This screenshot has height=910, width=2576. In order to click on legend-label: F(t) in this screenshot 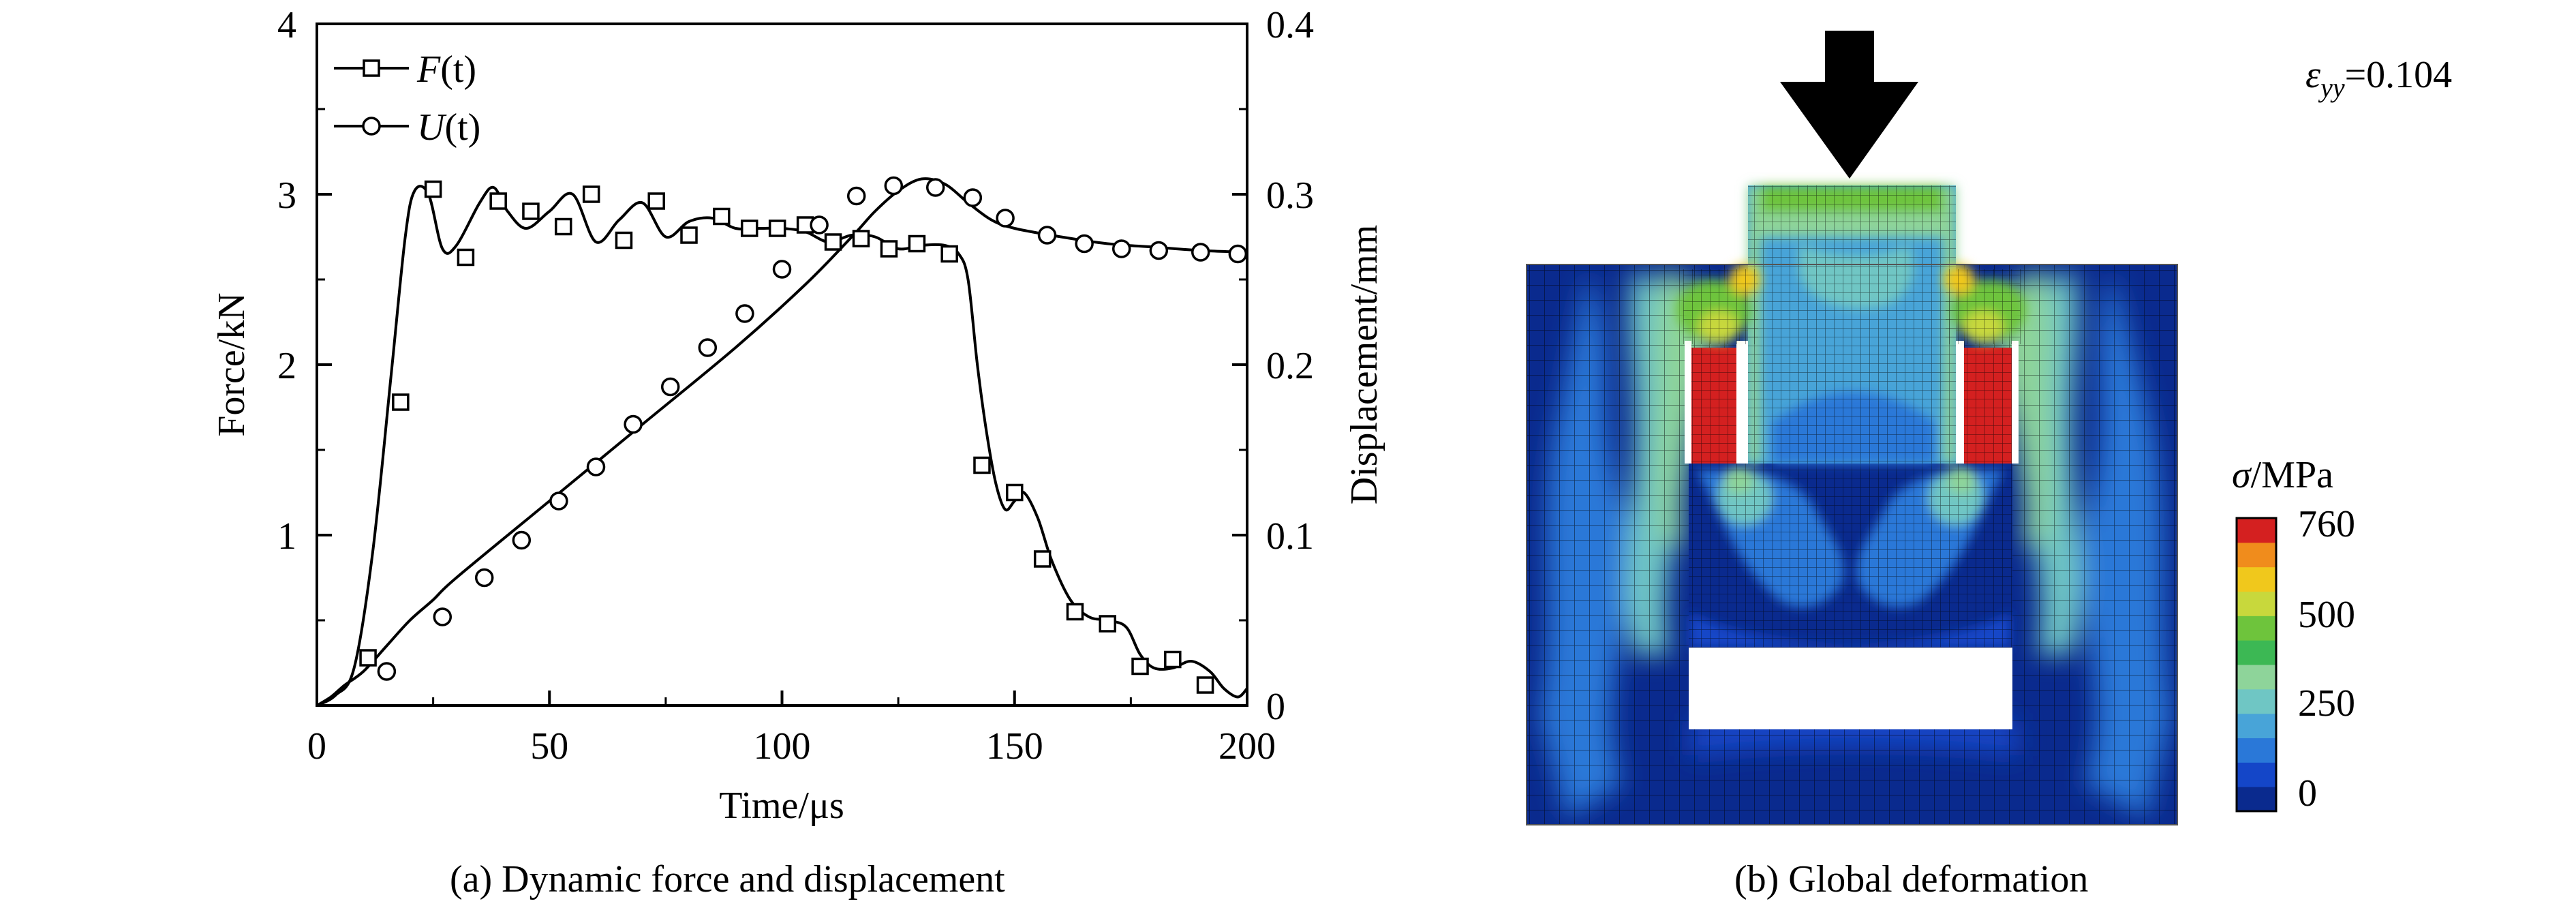, I will do `click(446, 69)`.